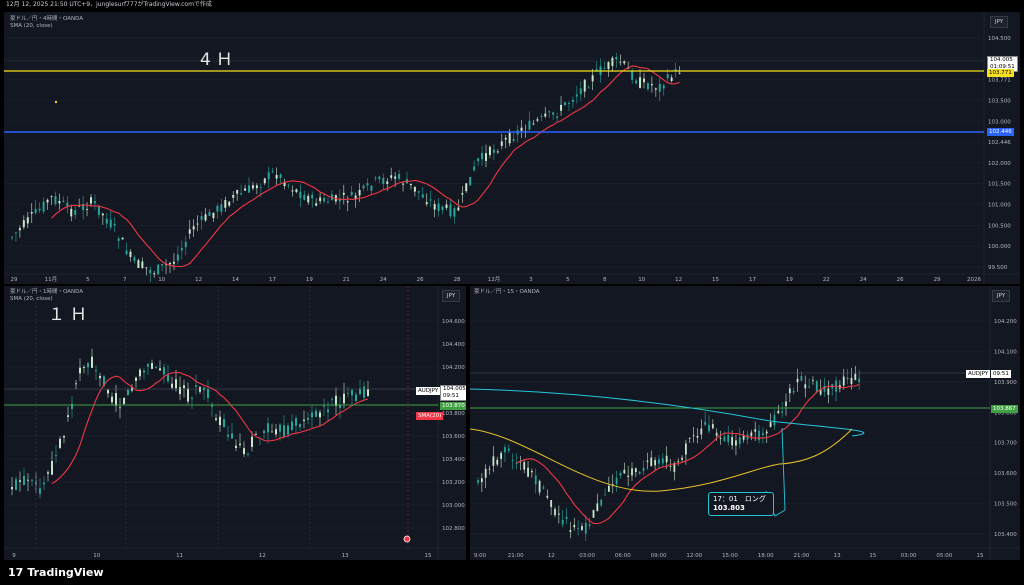  What do you see at coordinates (999, 206) in the screenshot?
I see `y-tick-label: 101.000` at bounding box center [999, 206].